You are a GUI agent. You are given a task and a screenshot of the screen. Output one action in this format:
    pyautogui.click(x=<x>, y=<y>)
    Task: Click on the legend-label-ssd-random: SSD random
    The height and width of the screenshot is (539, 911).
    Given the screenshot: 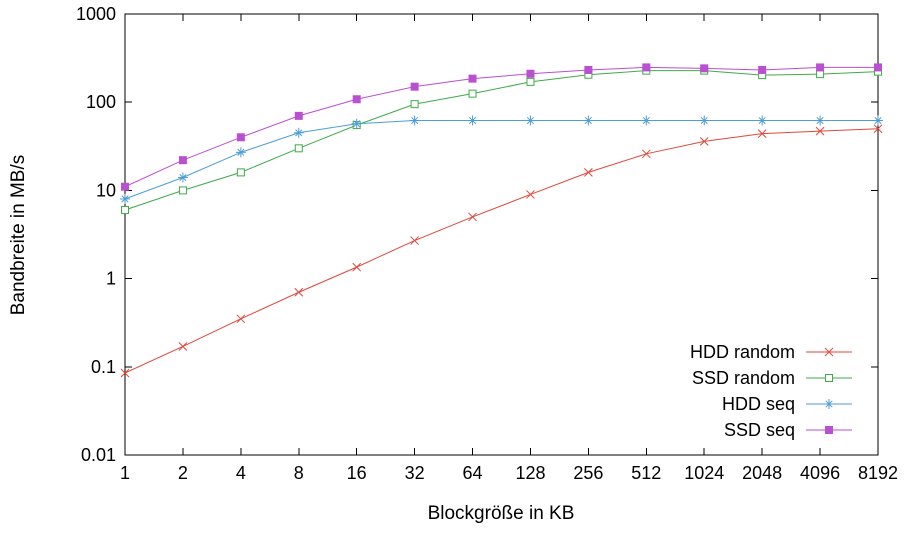 What is the action you would take?
    pyautogui.click(x=743, y=378)
    